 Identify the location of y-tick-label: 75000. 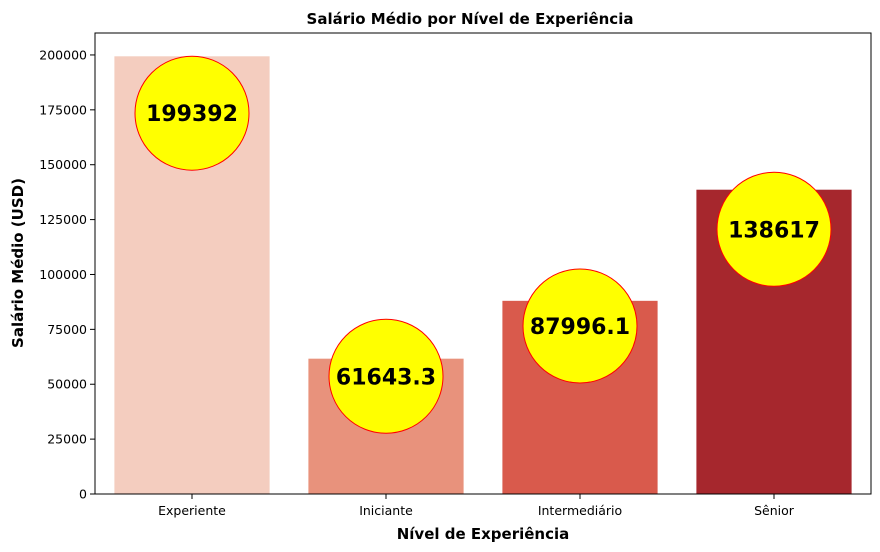
(67, 329).